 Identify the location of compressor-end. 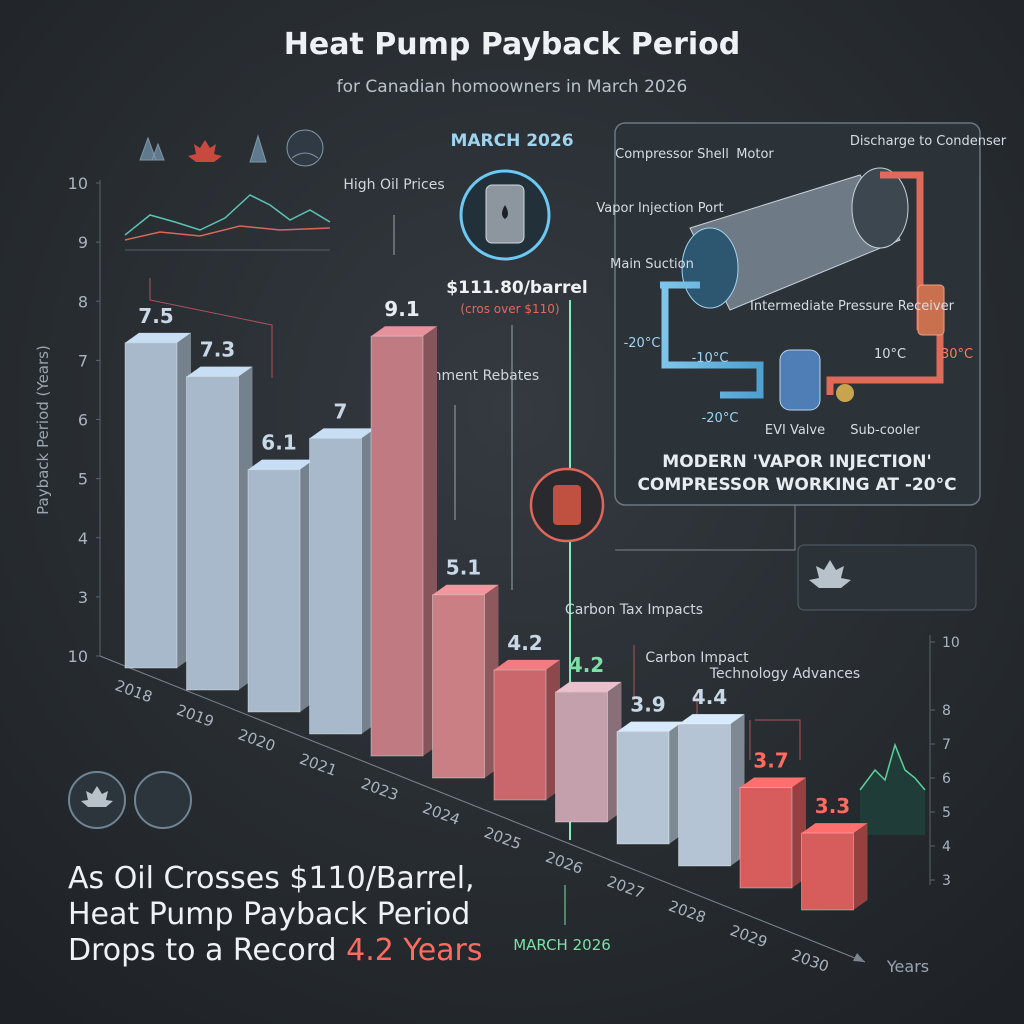
(880, 208).